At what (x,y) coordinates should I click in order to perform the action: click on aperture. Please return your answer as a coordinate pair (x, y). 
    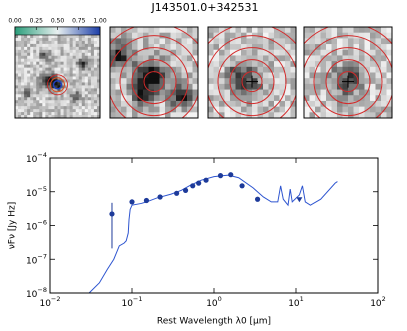
    Looking at the image, I should click on (57, 85).